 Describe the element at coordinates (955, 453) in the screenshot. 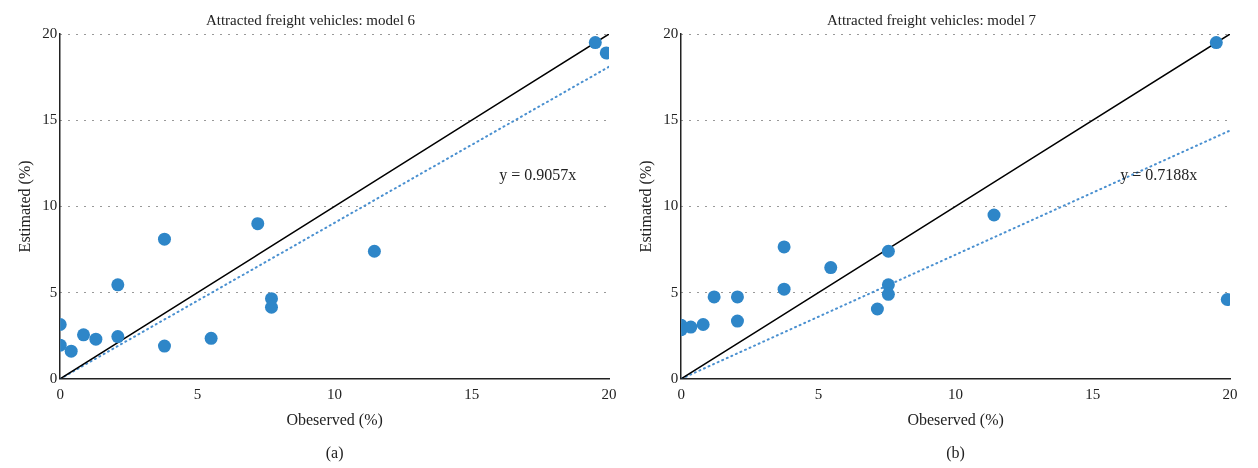

I see `text: (b)` at that location.